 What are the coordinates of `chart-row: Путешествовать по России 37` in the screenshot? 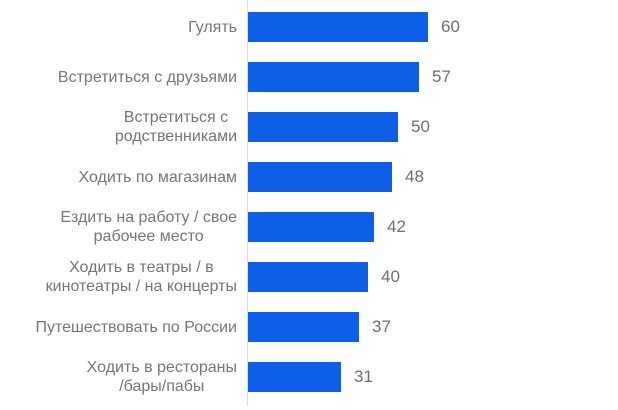 It's located at (309, 327).